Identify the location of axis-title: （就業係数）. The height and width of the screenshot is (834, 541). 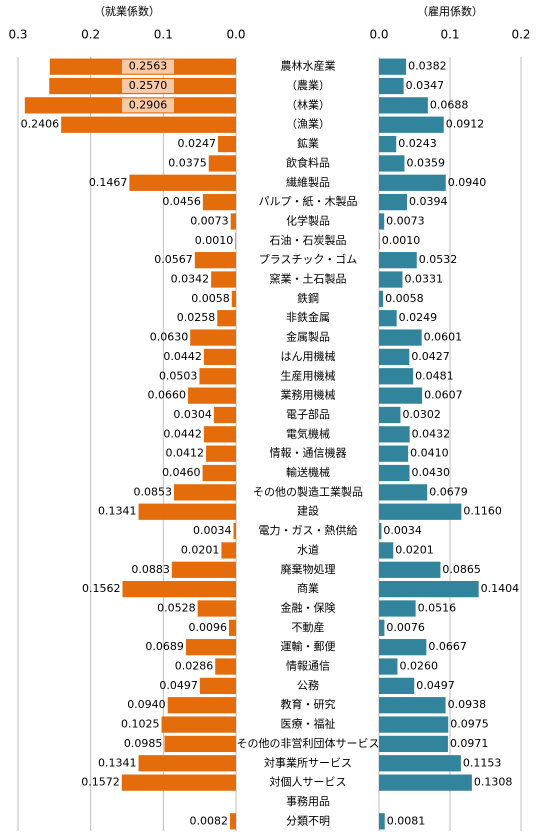
(127, 11).